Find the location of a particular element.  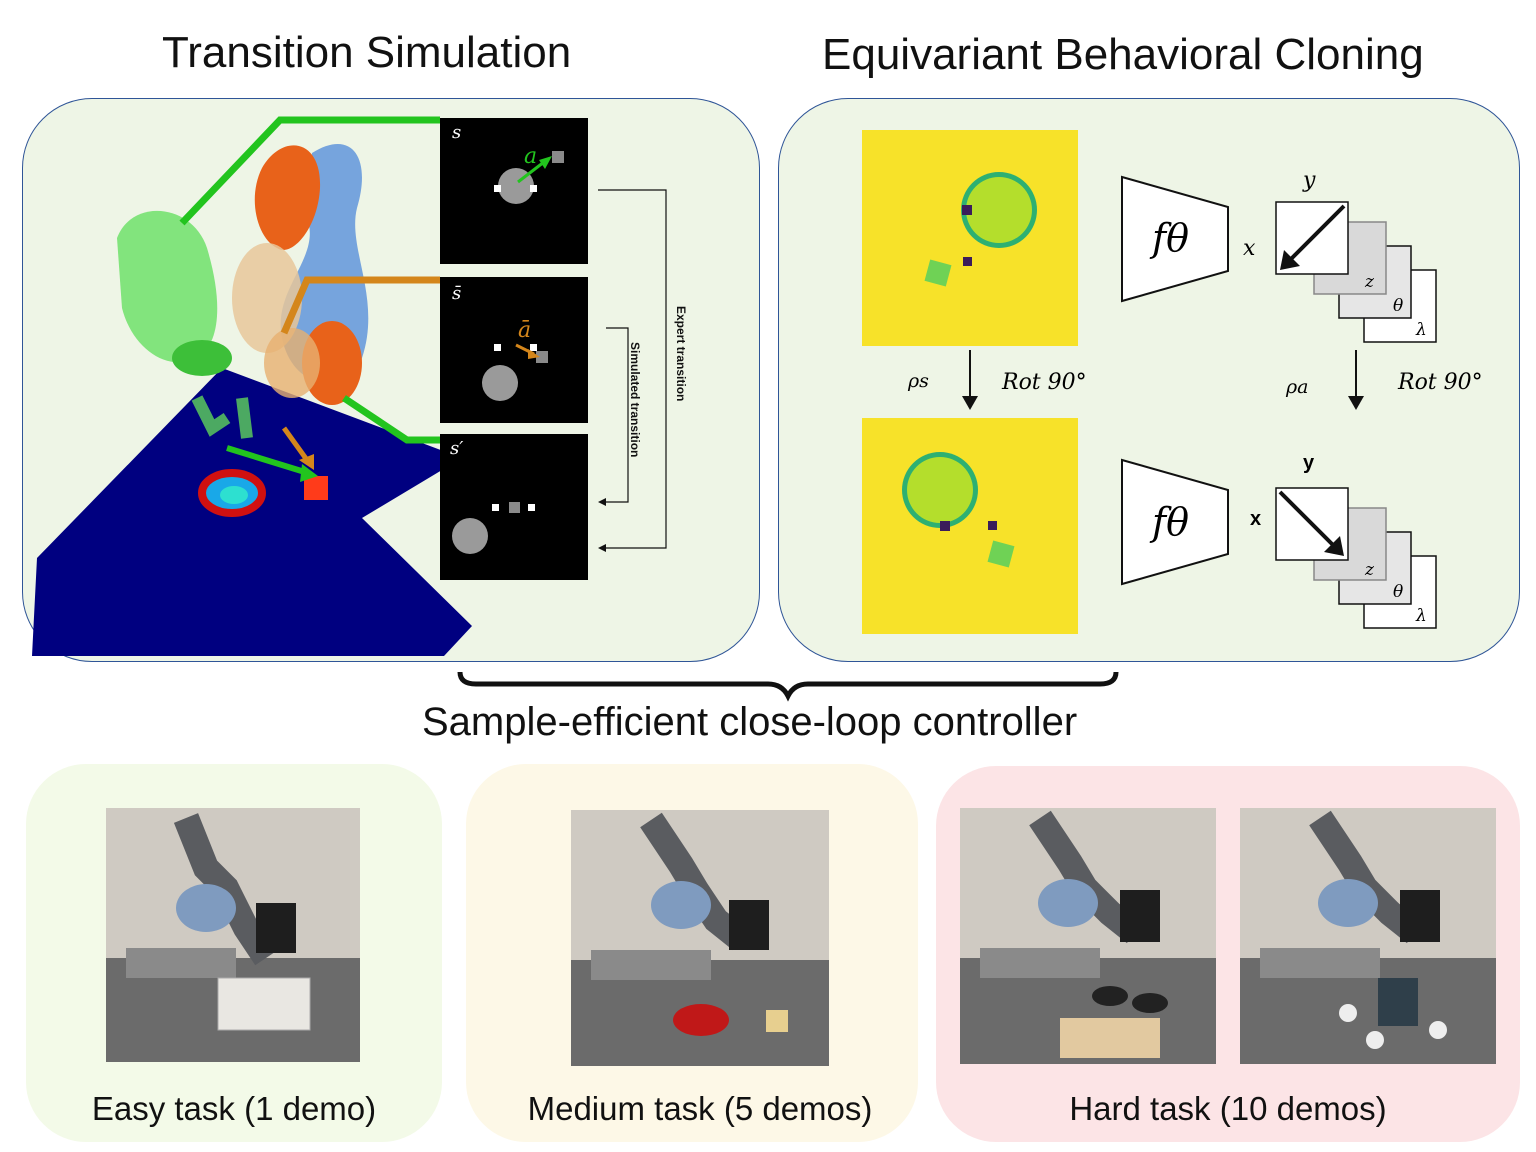

state-map-top is located at coordinates (970, 238).